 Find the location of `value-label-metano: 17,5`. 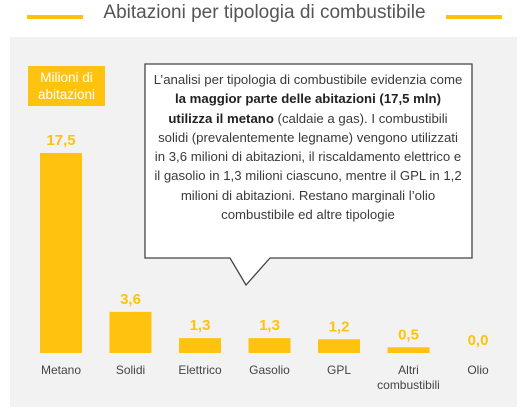

value-label-metano: 17,5 is located at coordinates (60, 140).